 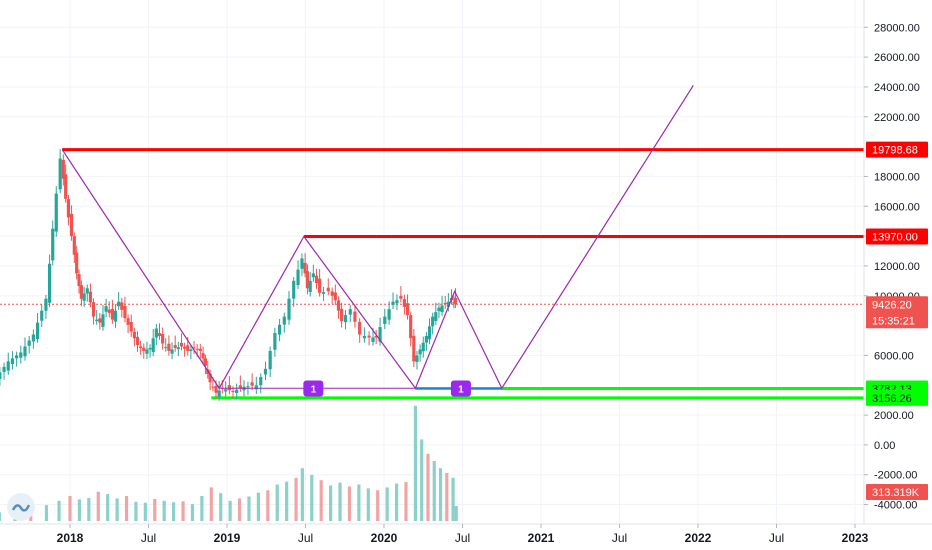 What do you see at coordinates (895, 506) in the screenshot?
I see `y-tick-label: -4000.00` at bounding box center [895, 506].